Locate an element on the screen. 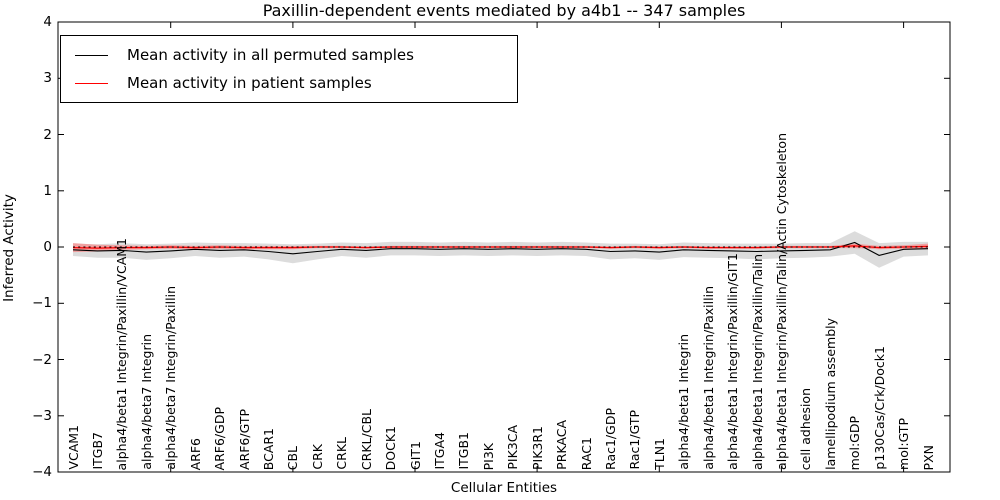  x-tick-label: GIT1 is located at coordinates (415, 455).